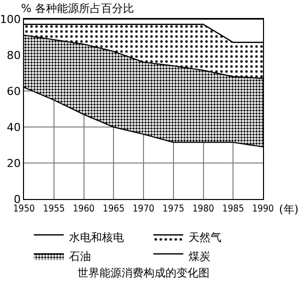  What do you see at coordinates (205, 237) in the screenshot?
I see `legend-label: 天然气` at bounding box center [205, 237].